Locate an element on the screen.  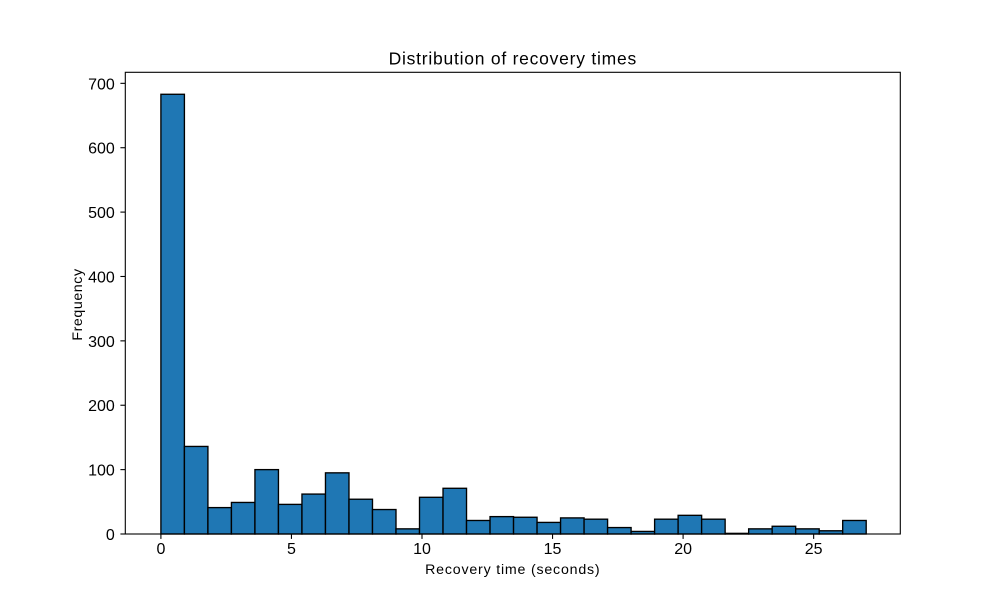
svg-text: 5 is located at coordinates (291, 549).